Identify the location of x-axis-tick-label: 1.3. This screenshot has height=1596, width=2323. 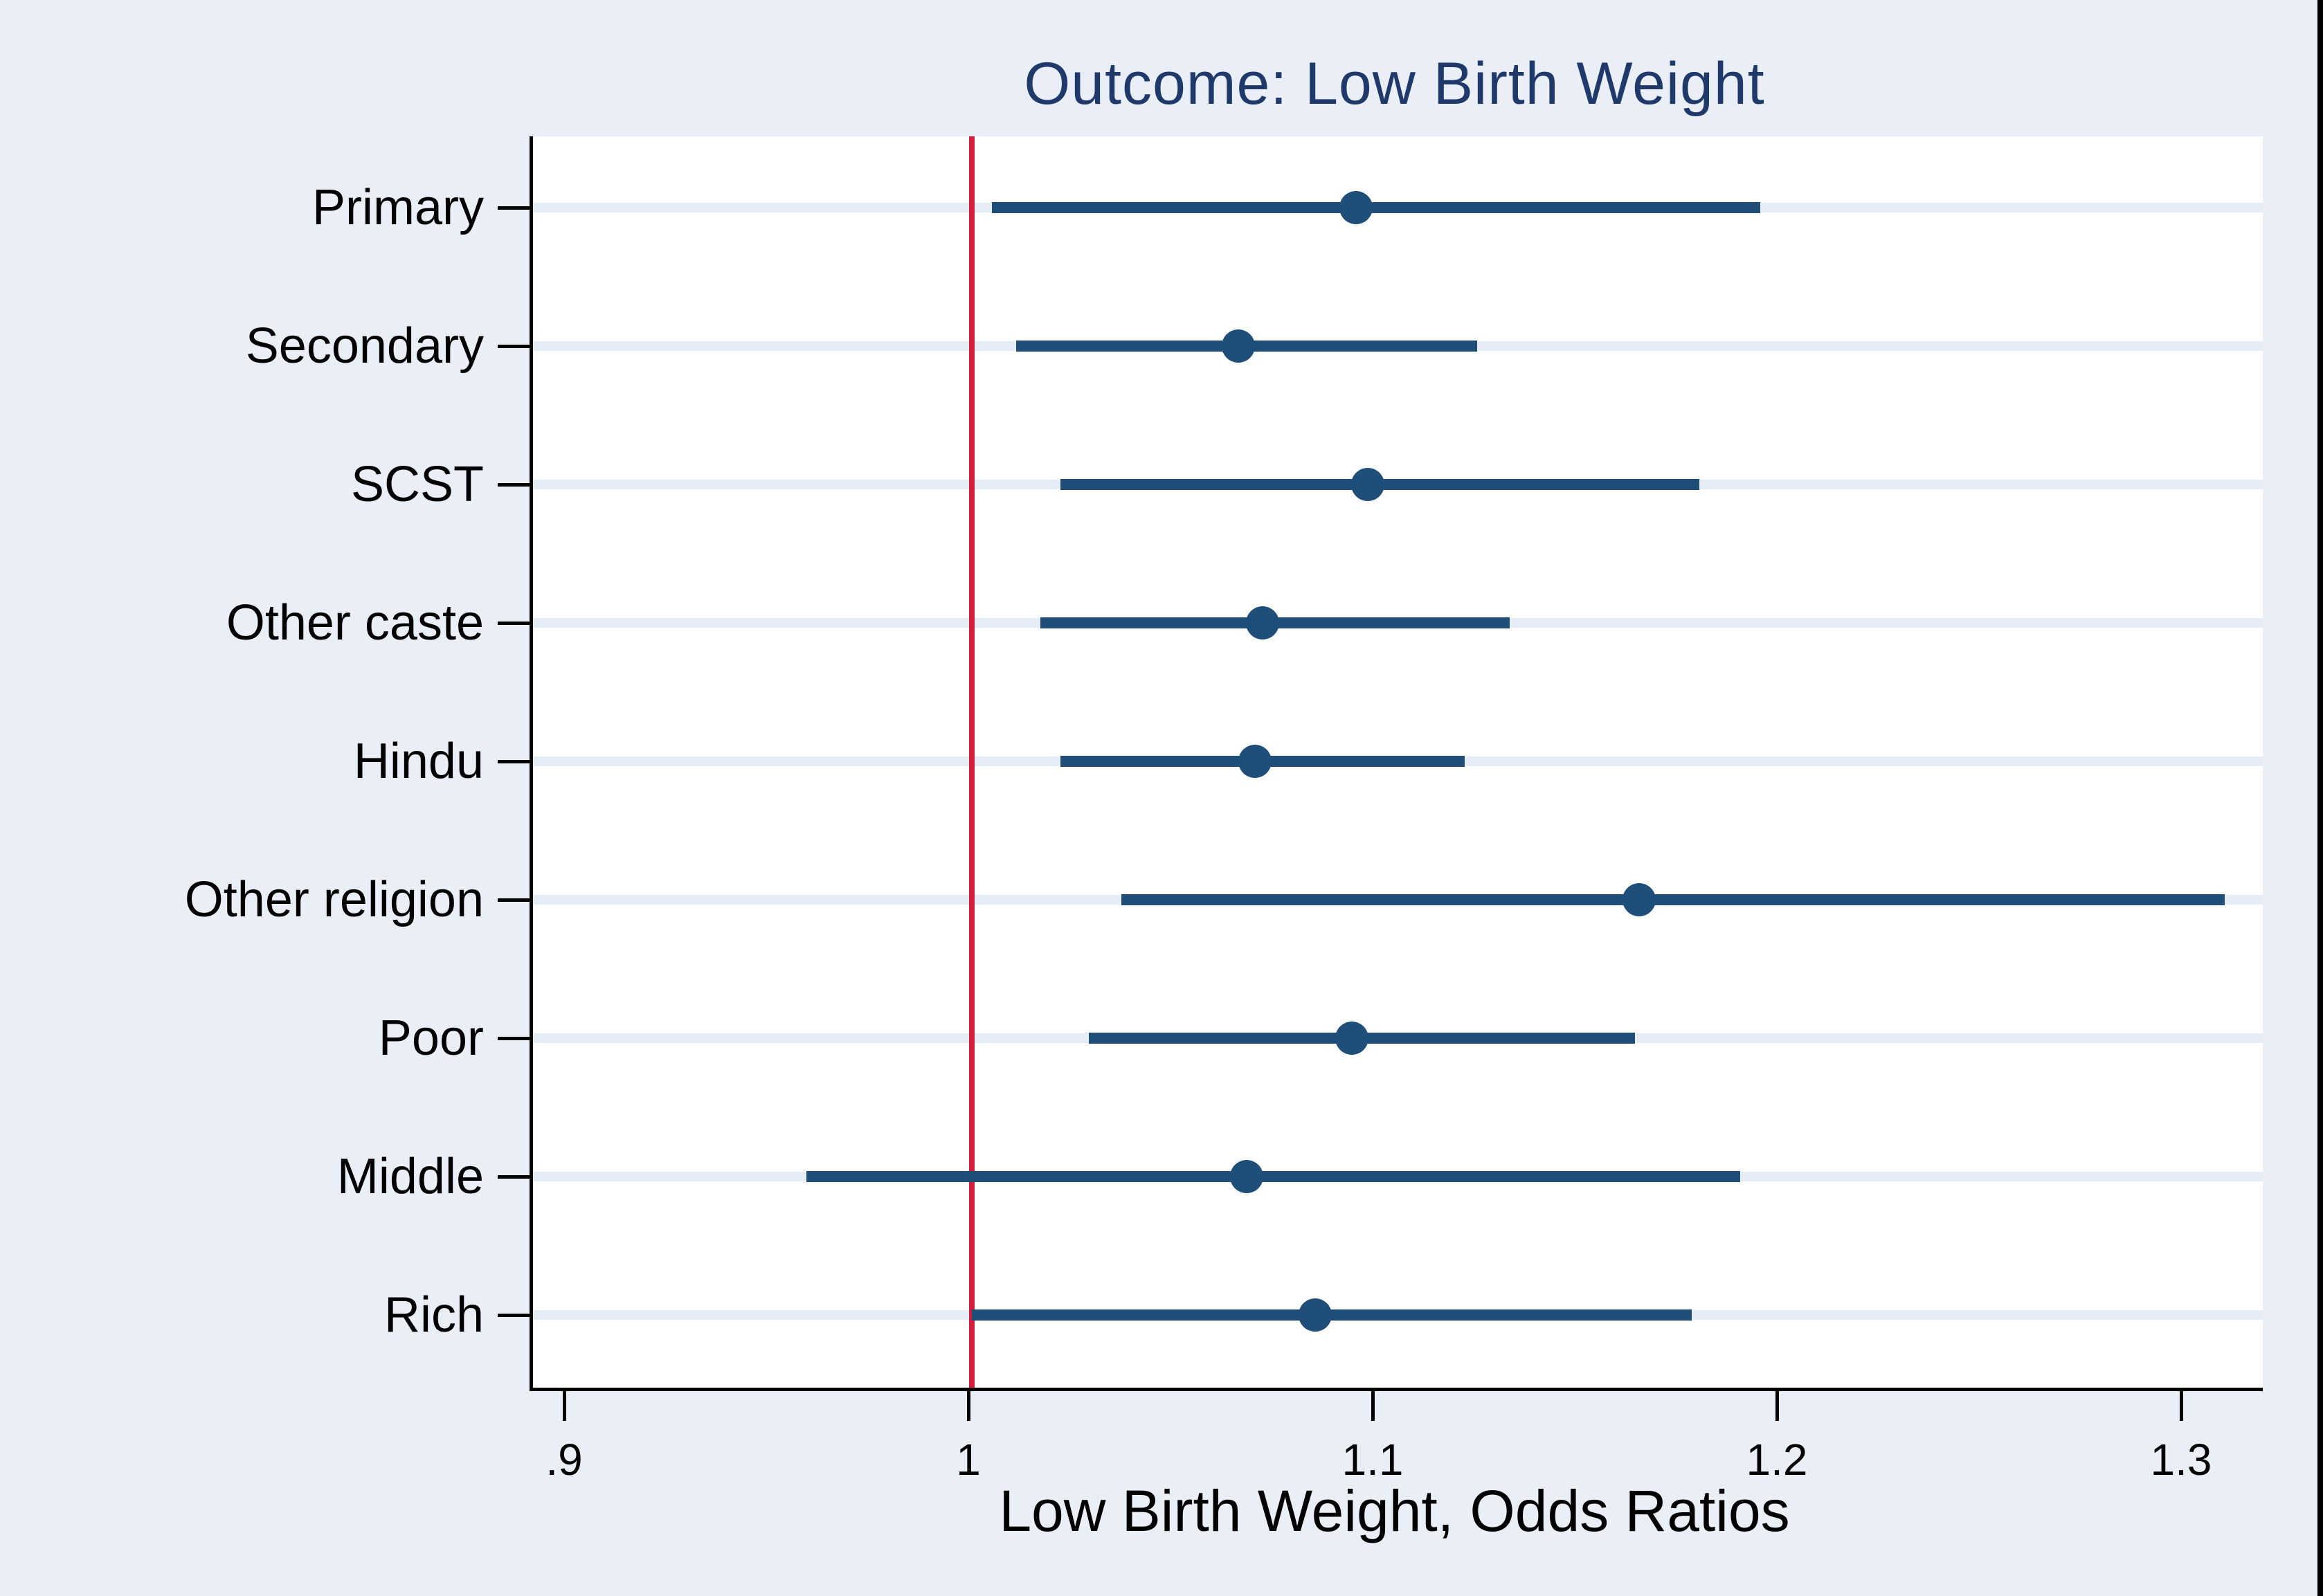
(2181, 1460).